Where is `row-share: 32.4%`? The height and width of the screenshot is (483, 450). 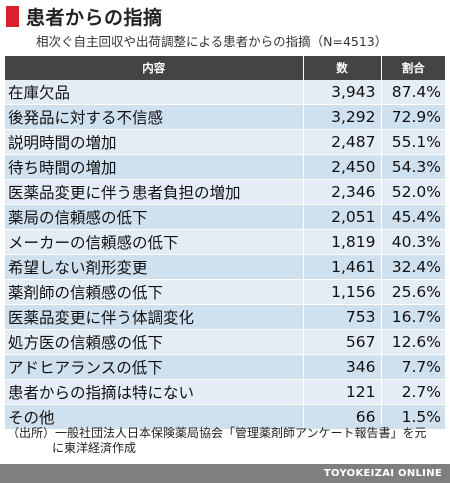
row-share: 32.4% is located at coordinates (413, 267).